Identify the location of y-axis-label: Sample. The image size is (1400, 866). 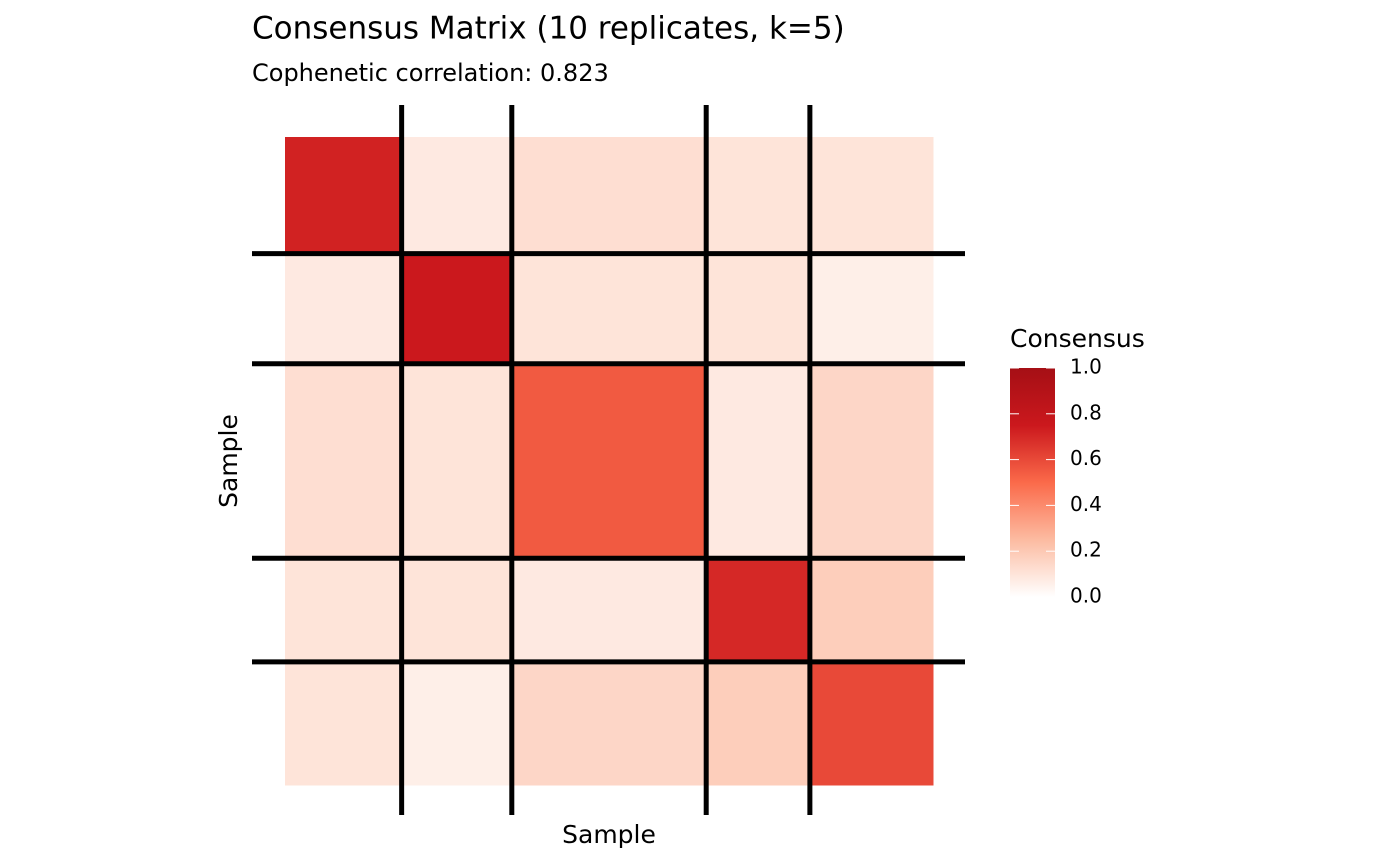
(228, 461).